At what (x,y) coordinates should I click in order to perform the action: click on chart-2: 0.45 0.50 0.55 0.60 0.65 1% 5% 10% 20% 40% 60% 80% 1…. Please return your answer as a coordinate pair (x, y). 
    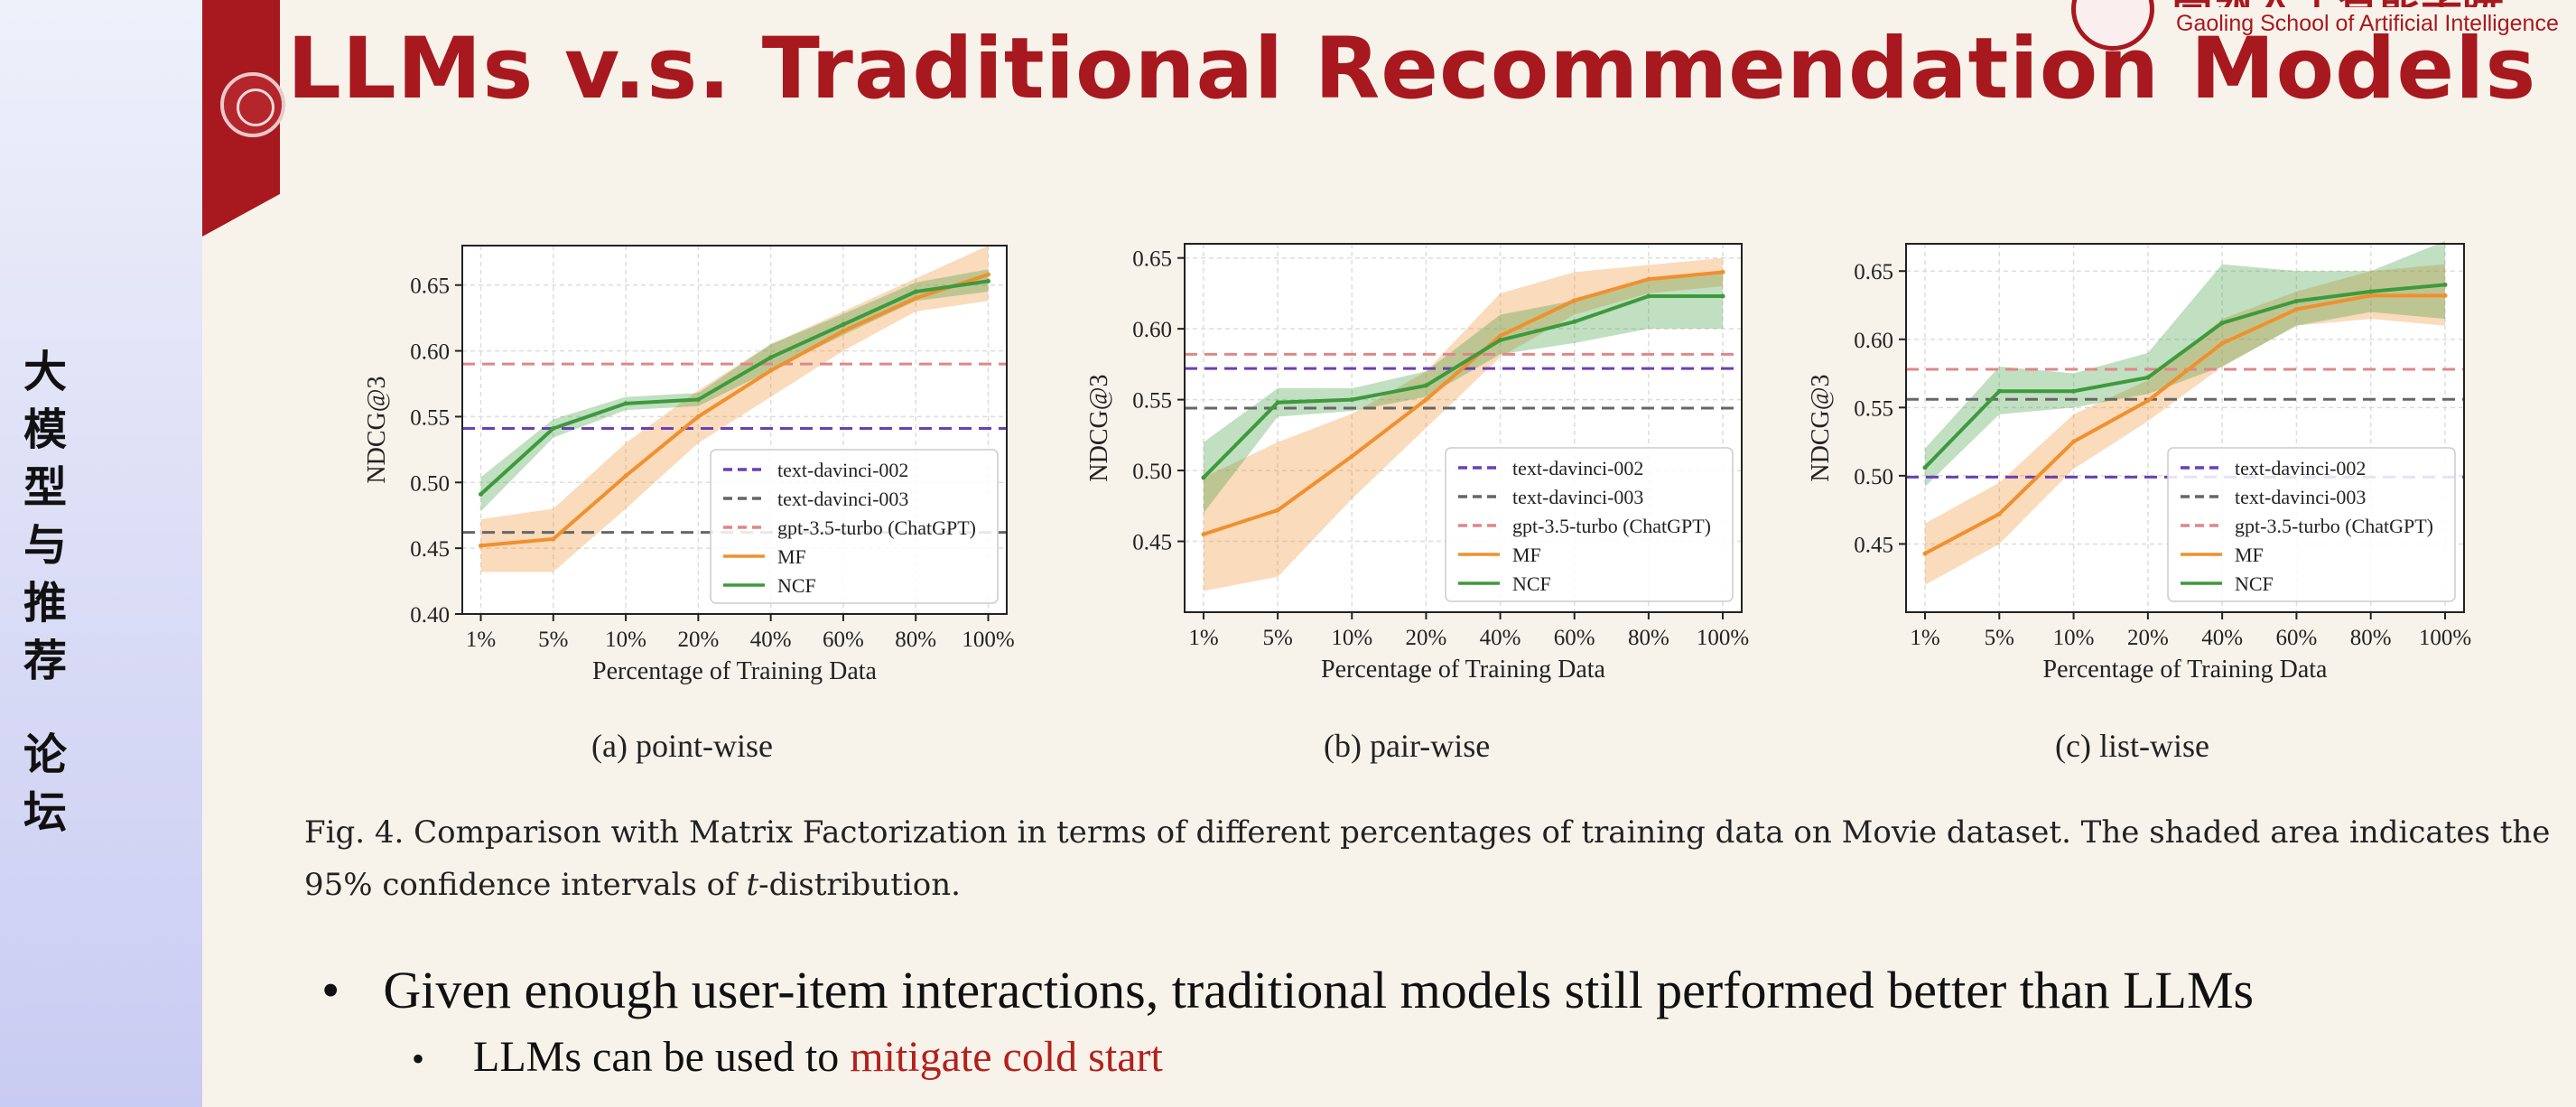
    Looking at the image, I should click on (2139, 462).